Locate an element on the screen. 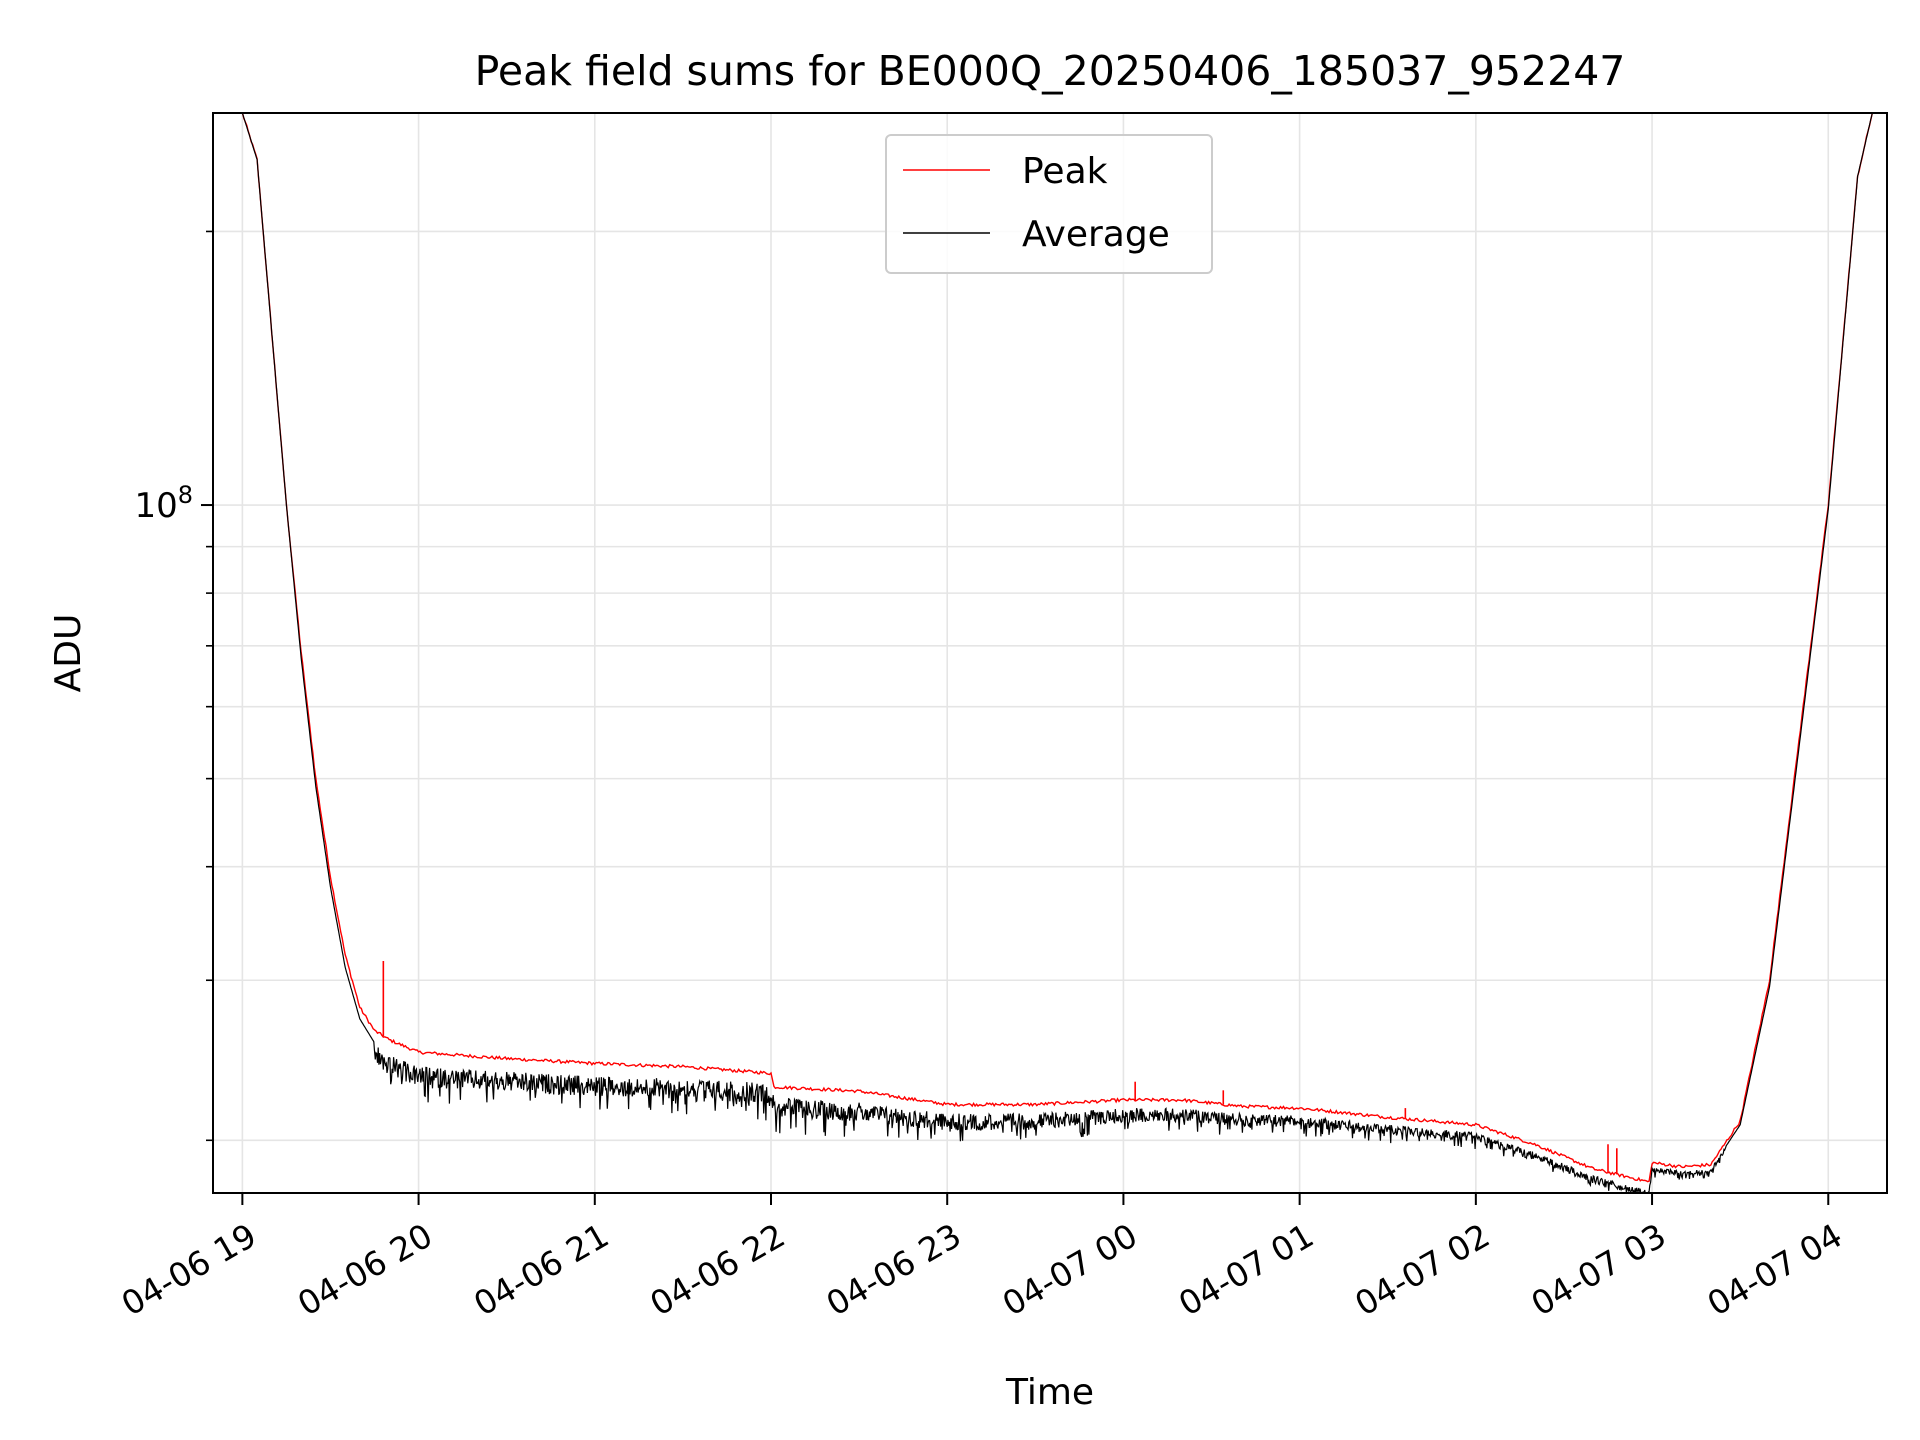 This screenshot has width=1920, height=1440. legend-label-peak: Peak is located at coordinates (1065, 171).